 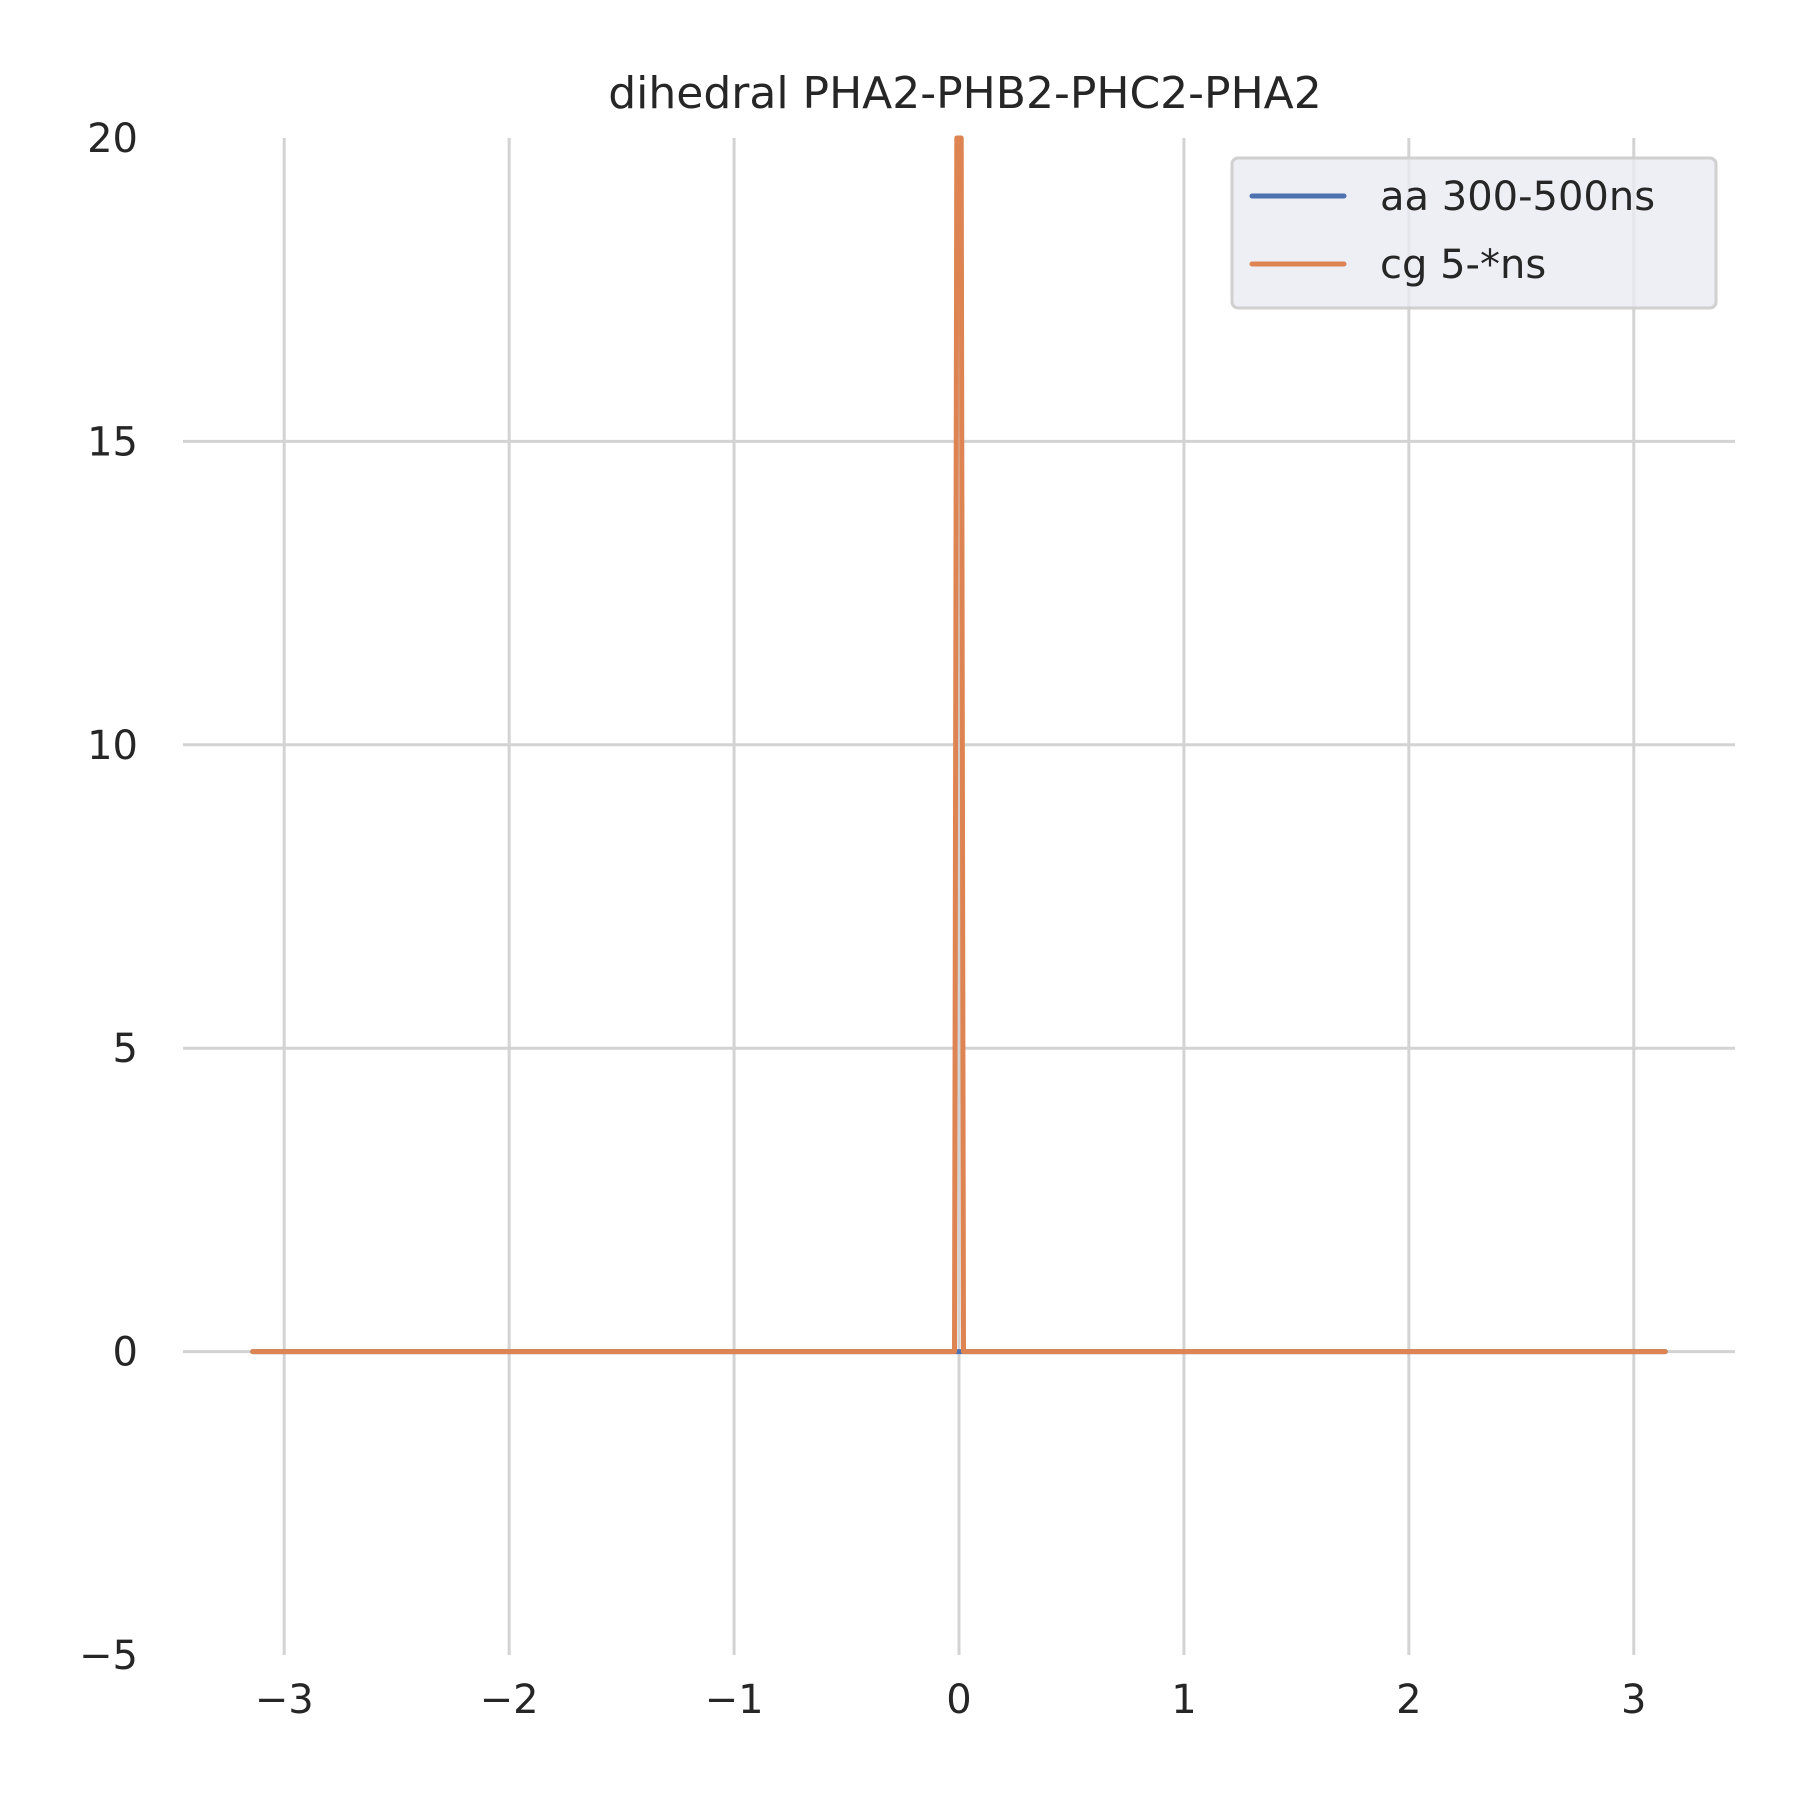 I want to click on x-tick-label: 0, so click(x=958, y=1700).